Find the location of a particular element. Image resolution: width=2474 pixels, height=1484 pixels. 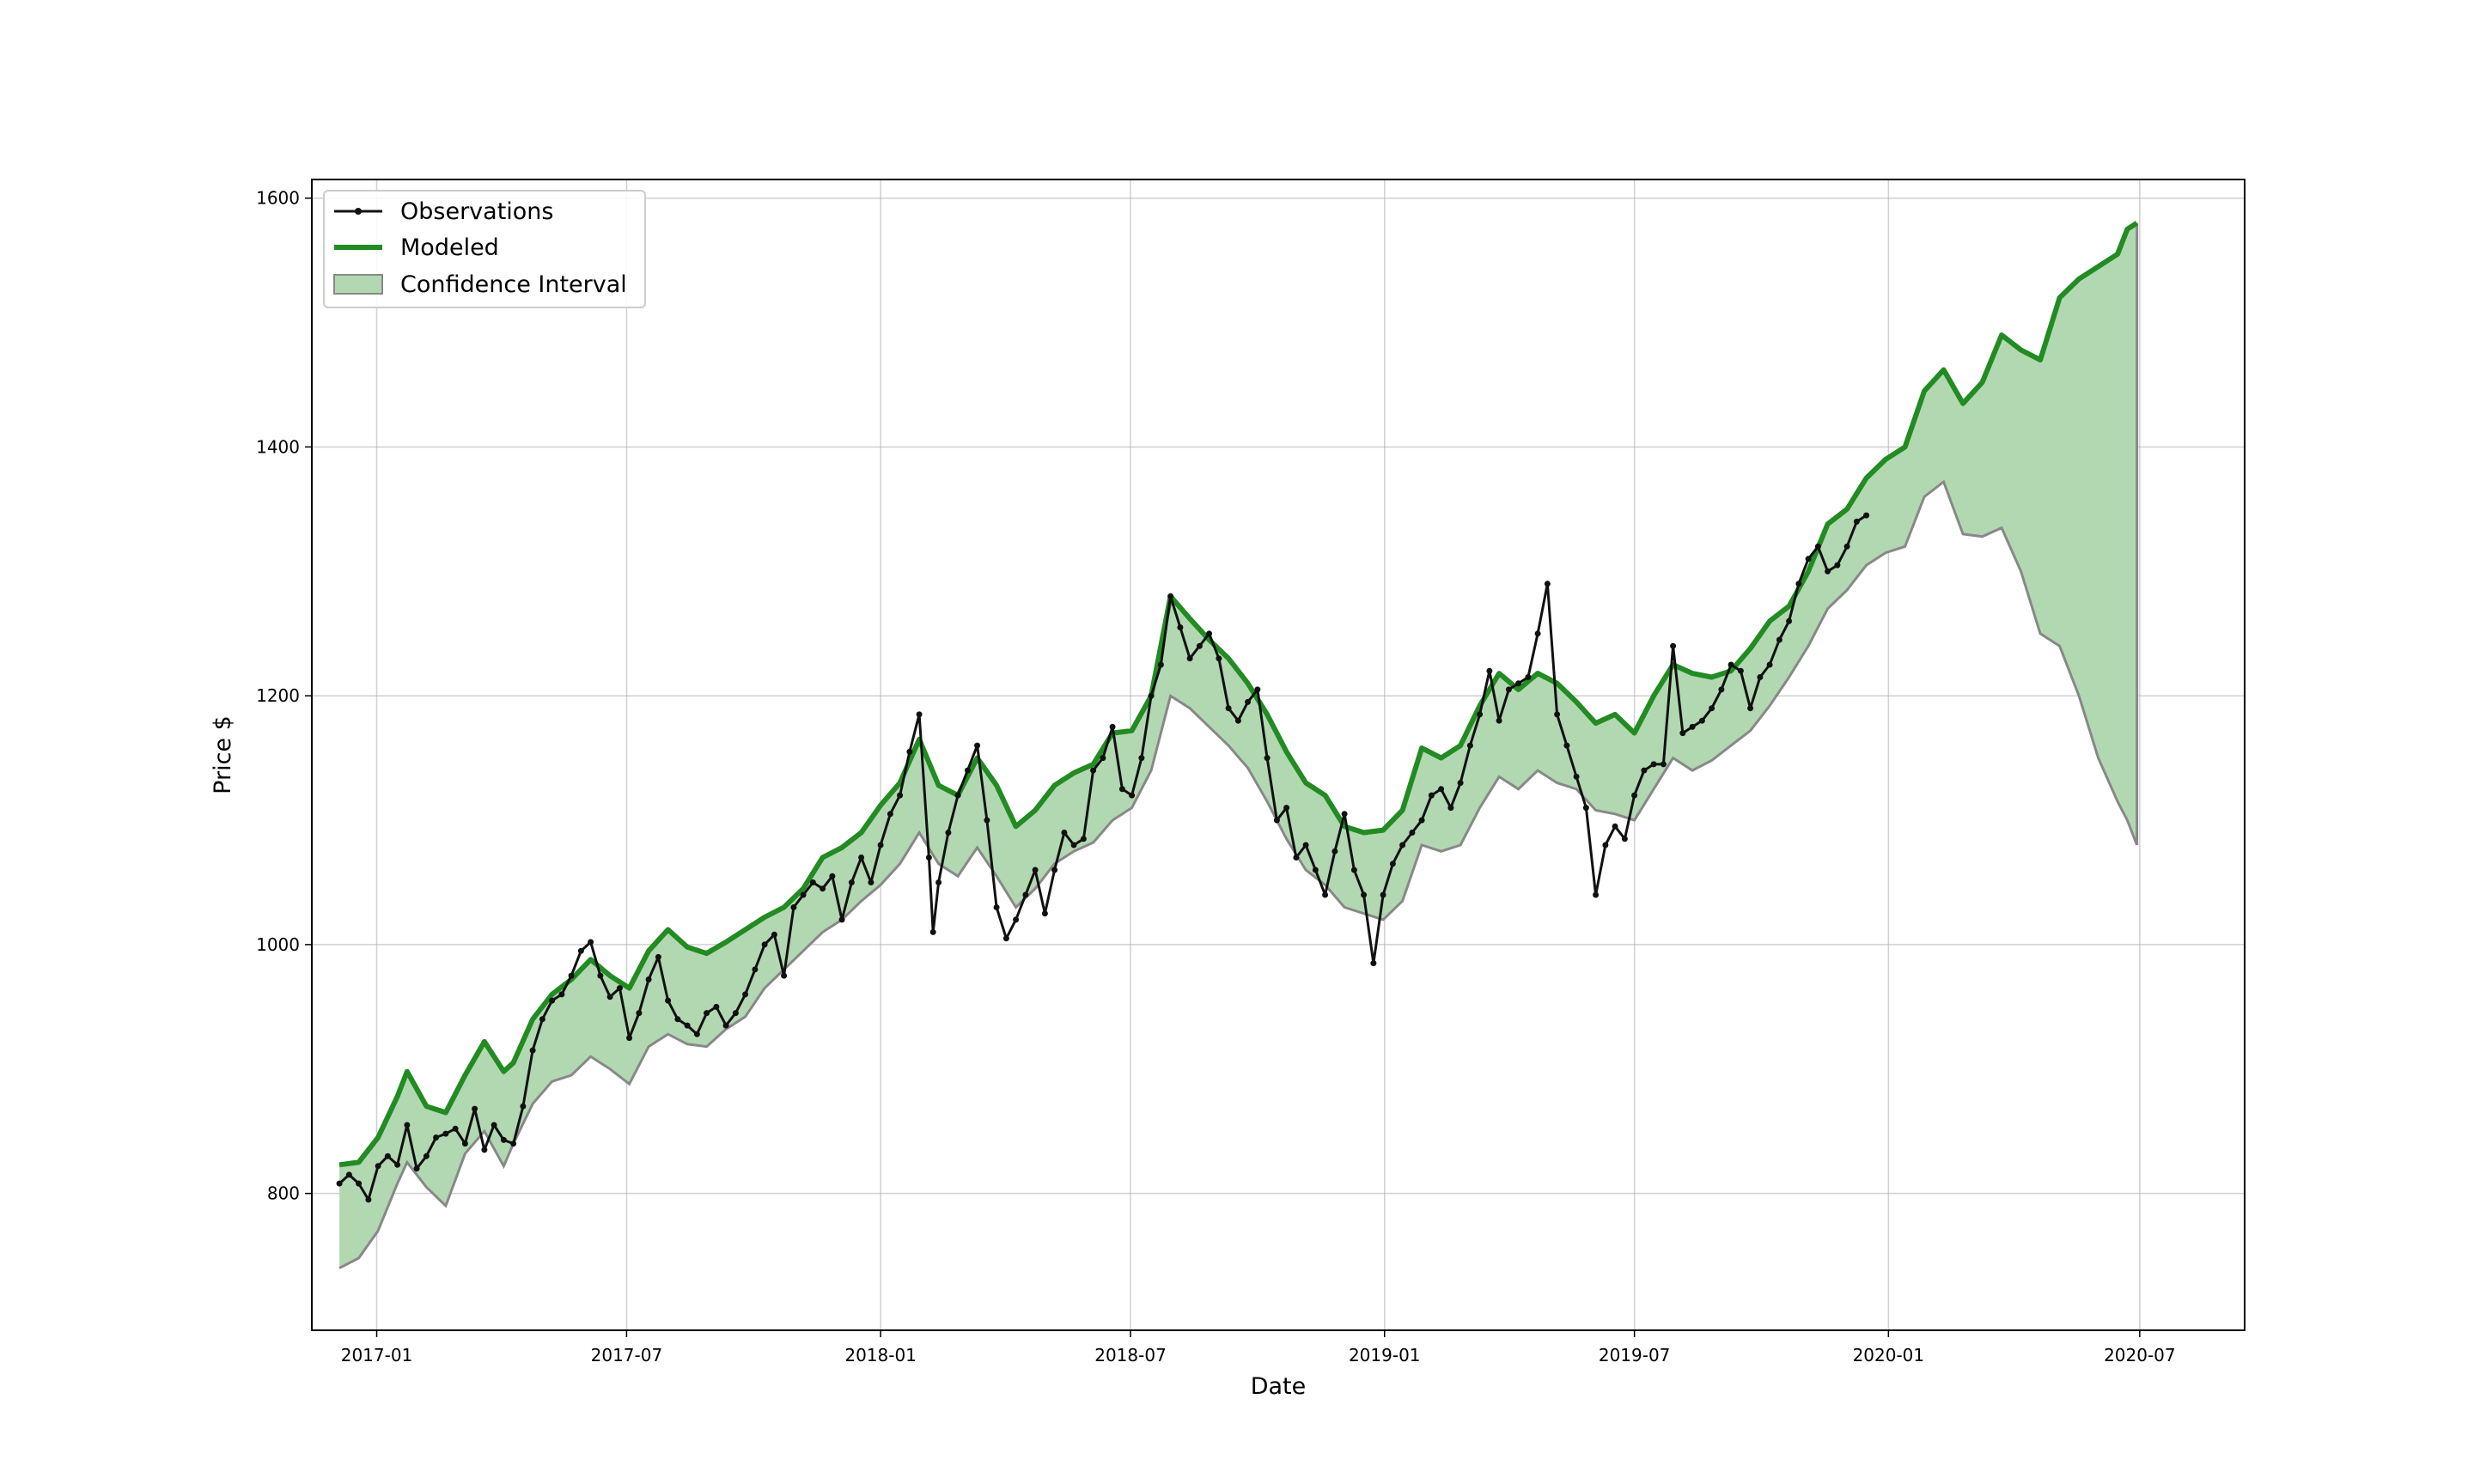

legend-observations-marker is located at coordinates (358, 211).